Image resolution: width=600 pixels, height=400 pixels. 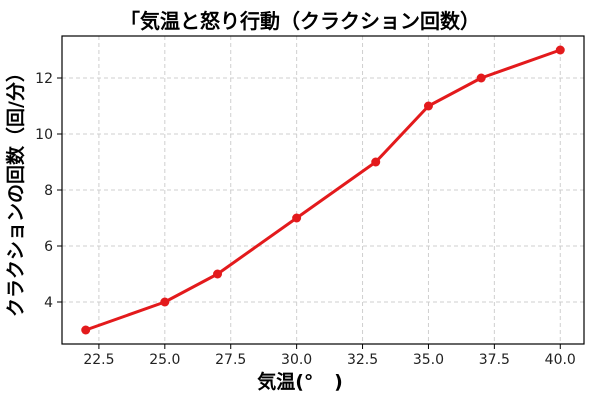 I want to click on chart-title: 「気温と怒り行動（クラクション回数）, so click(x=300, y=21).